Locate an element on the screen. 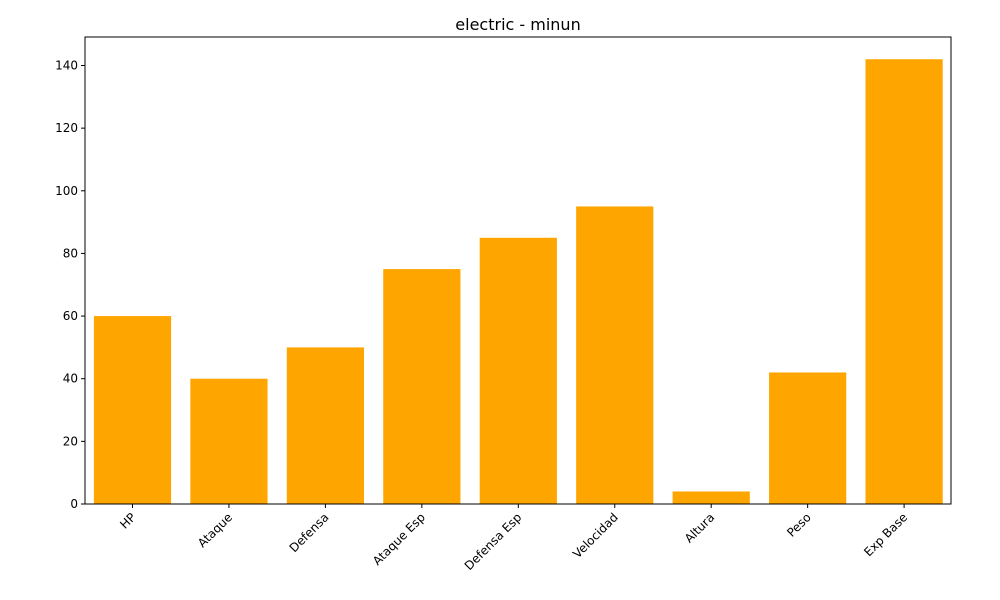 The width and height of the screenshot is (1000, 600). x-tick-label: Defensa Esp is located at coordinates (493, 541).